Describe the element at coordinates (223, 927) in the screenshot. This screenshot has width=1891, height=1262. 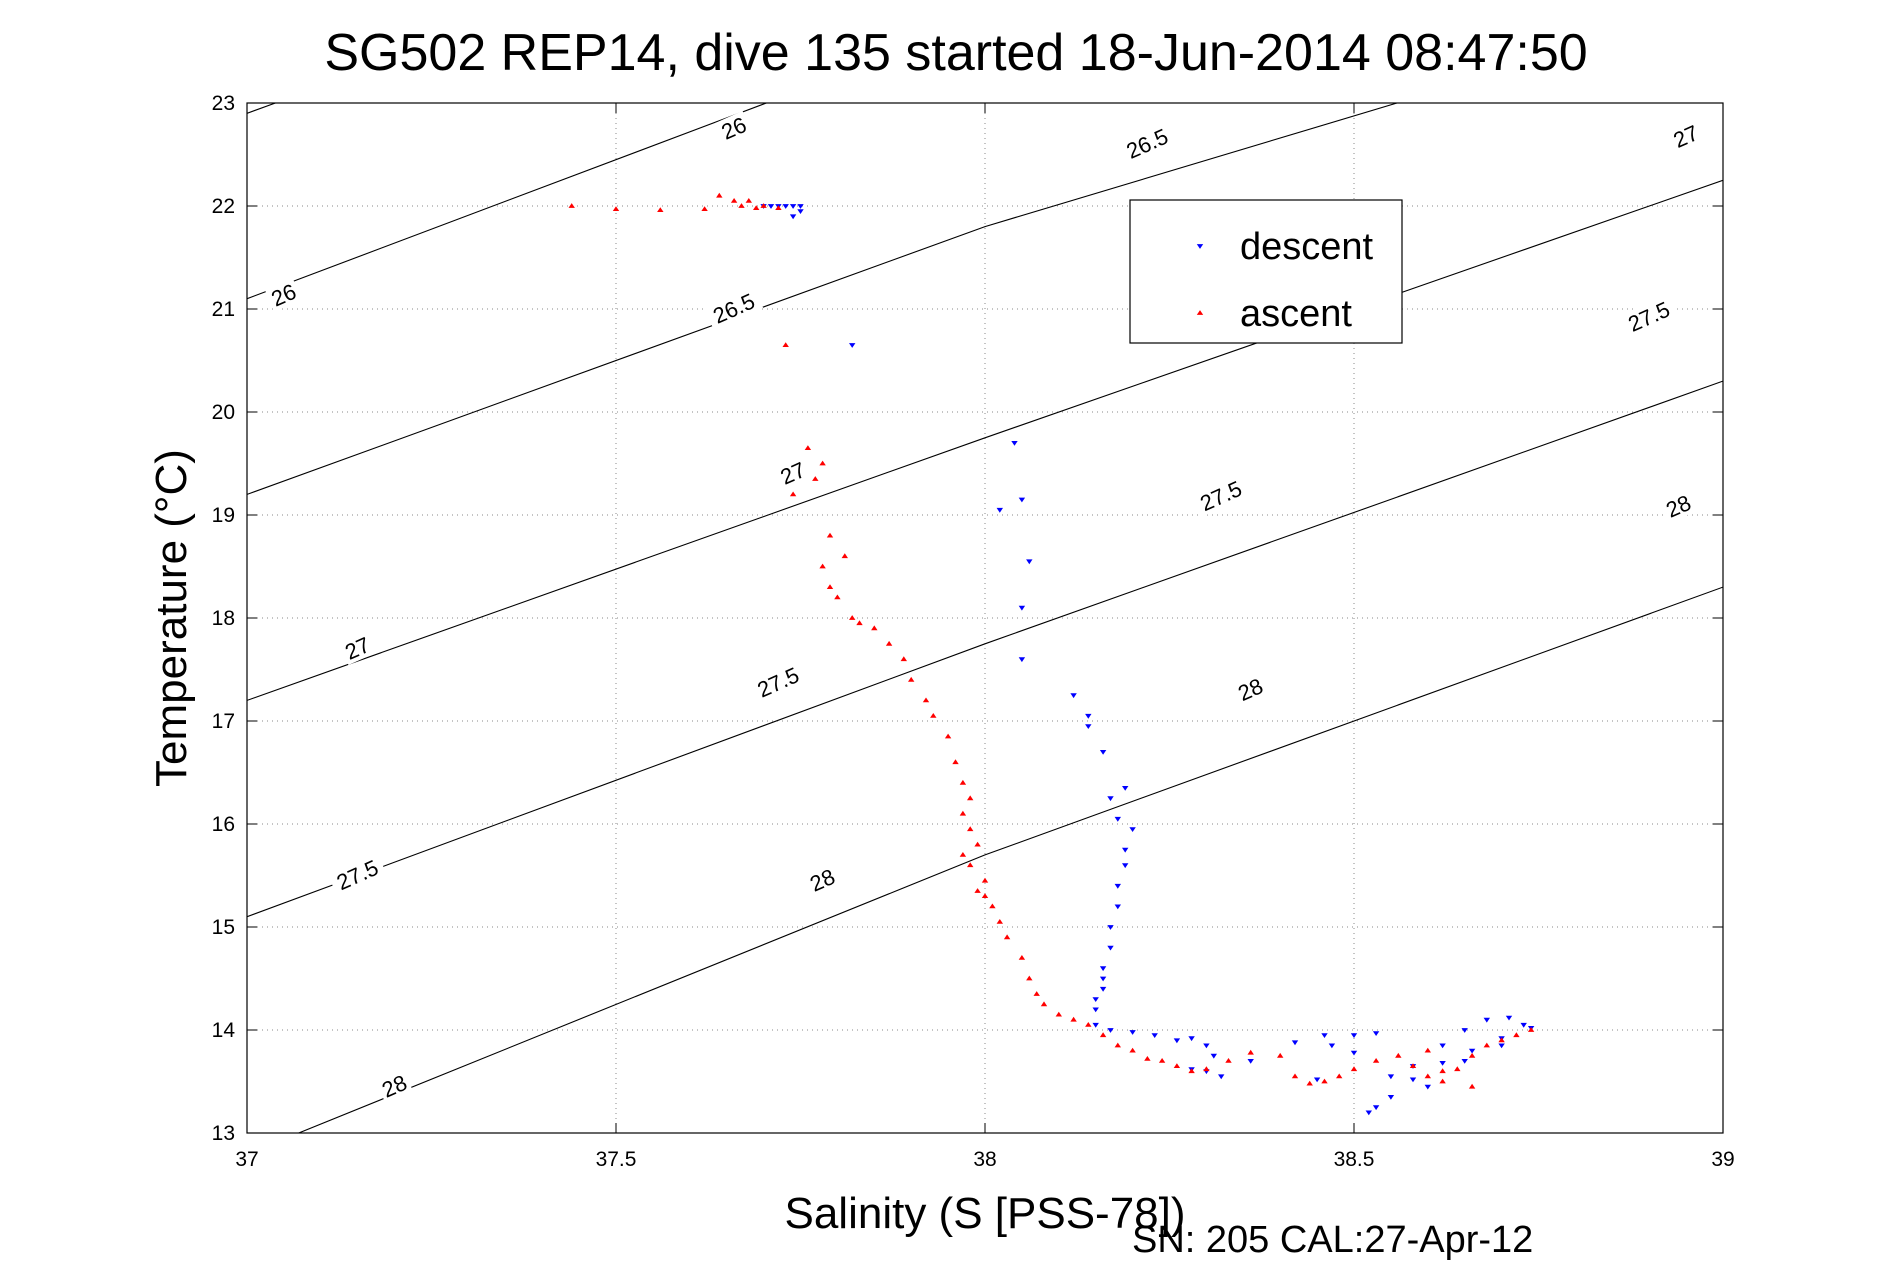
I see `y-tick-label: 15` at that location.